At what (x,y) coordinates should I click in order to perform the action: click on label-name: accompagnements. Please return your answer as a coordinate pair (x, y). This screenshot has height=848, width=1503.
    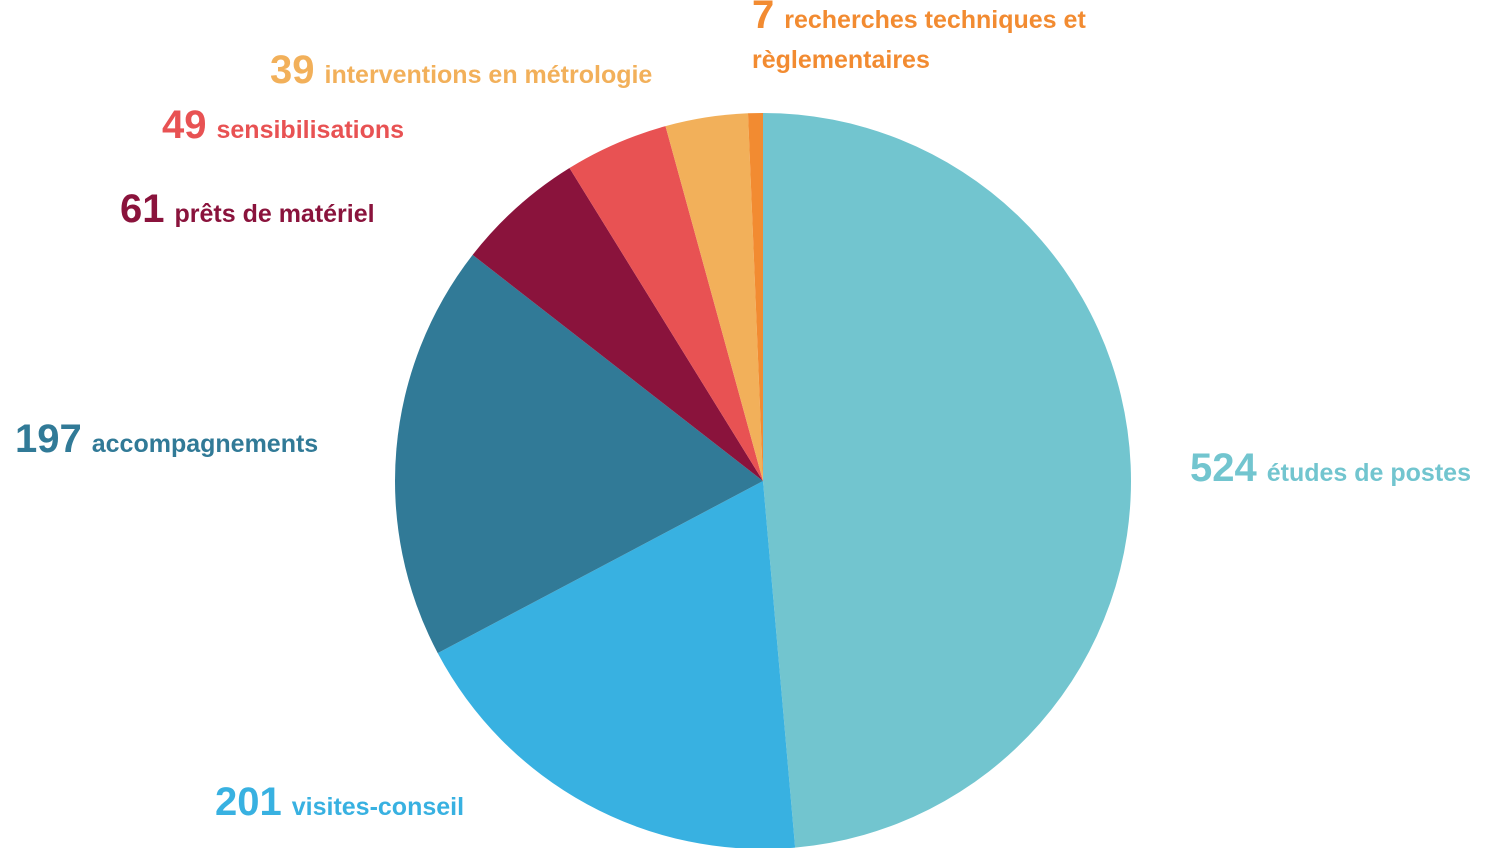
    Looking at the image, I should click on (205, 444).